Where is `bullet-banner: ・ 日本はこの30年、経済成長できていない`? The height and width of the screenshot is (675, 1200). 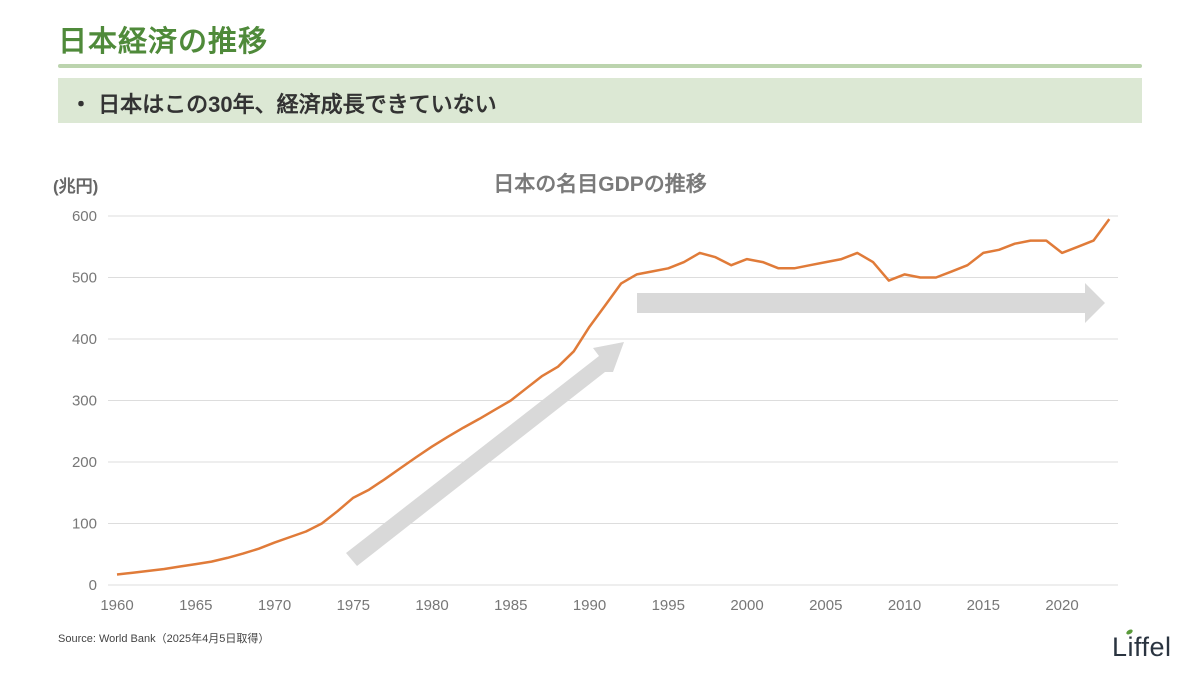
bullet-banner: ・ 日本はこの30年、経済成長できていない is located at coordinates (600, 100).